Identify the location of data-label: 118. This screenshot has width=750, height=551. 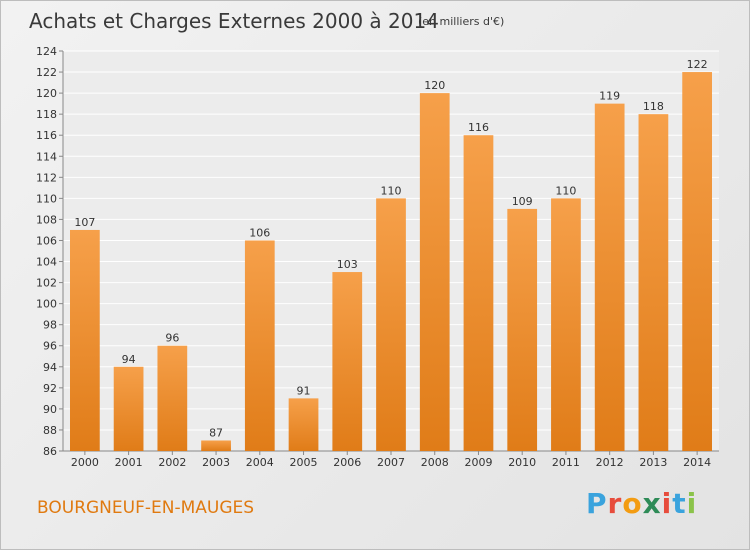
(653, 106).